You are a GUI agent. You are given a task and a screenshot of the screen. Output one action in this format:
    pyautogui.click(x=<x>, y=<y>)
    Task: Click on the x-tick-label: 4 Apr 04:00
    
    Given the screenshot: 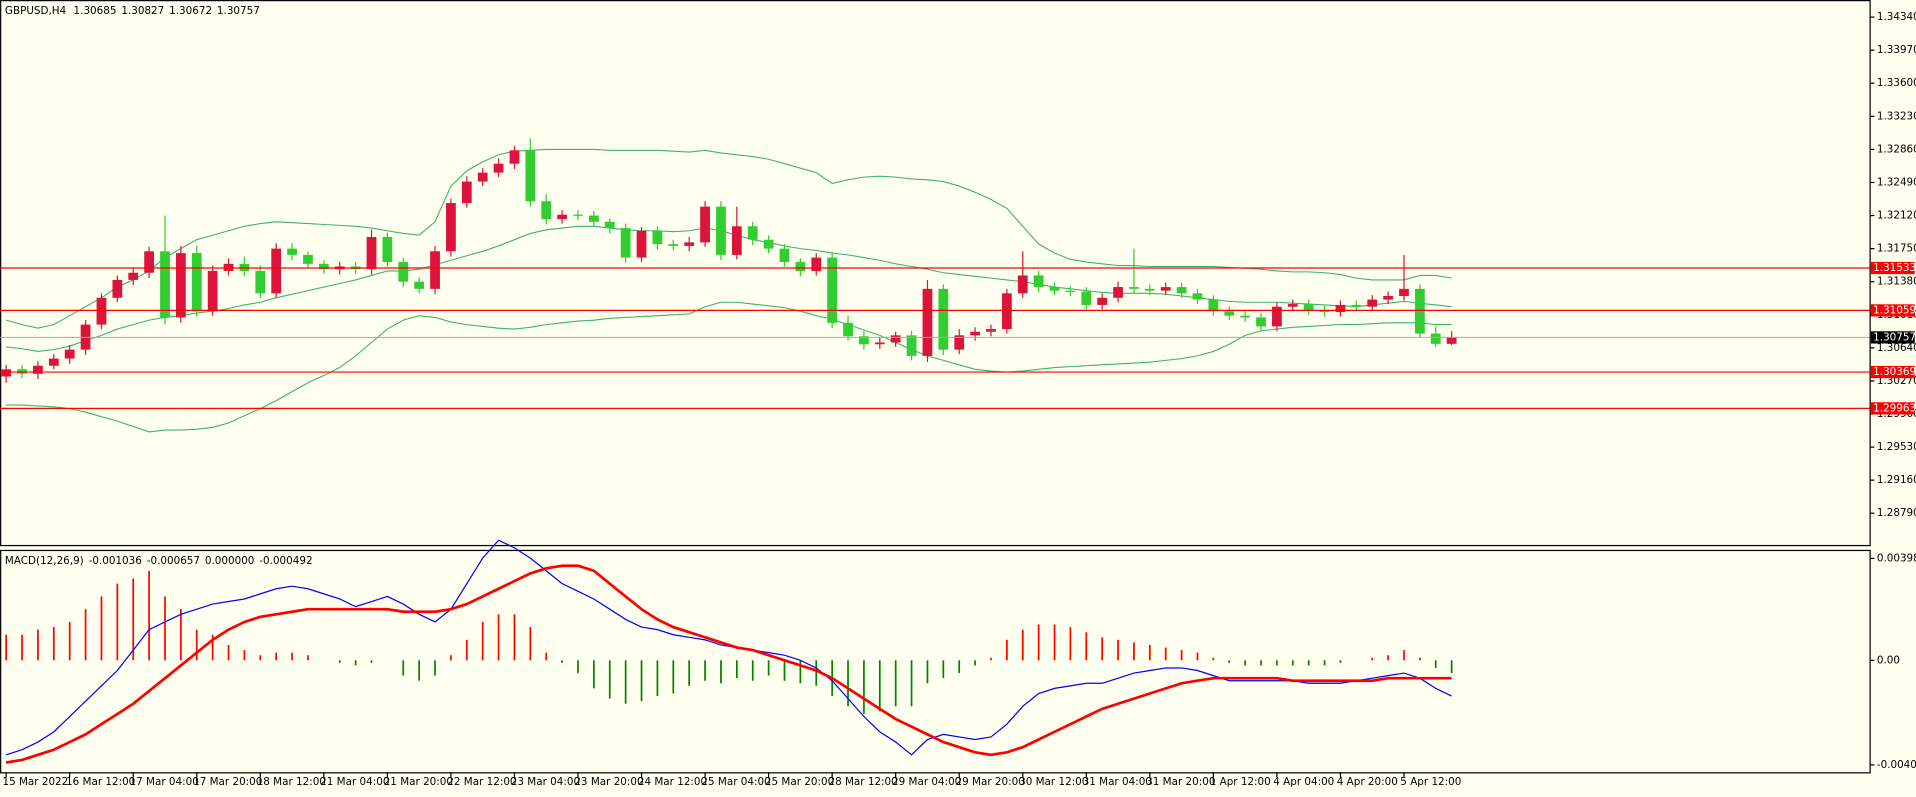 What is the action you would take?
    pyautogui.click(x=1303, y=782)
    